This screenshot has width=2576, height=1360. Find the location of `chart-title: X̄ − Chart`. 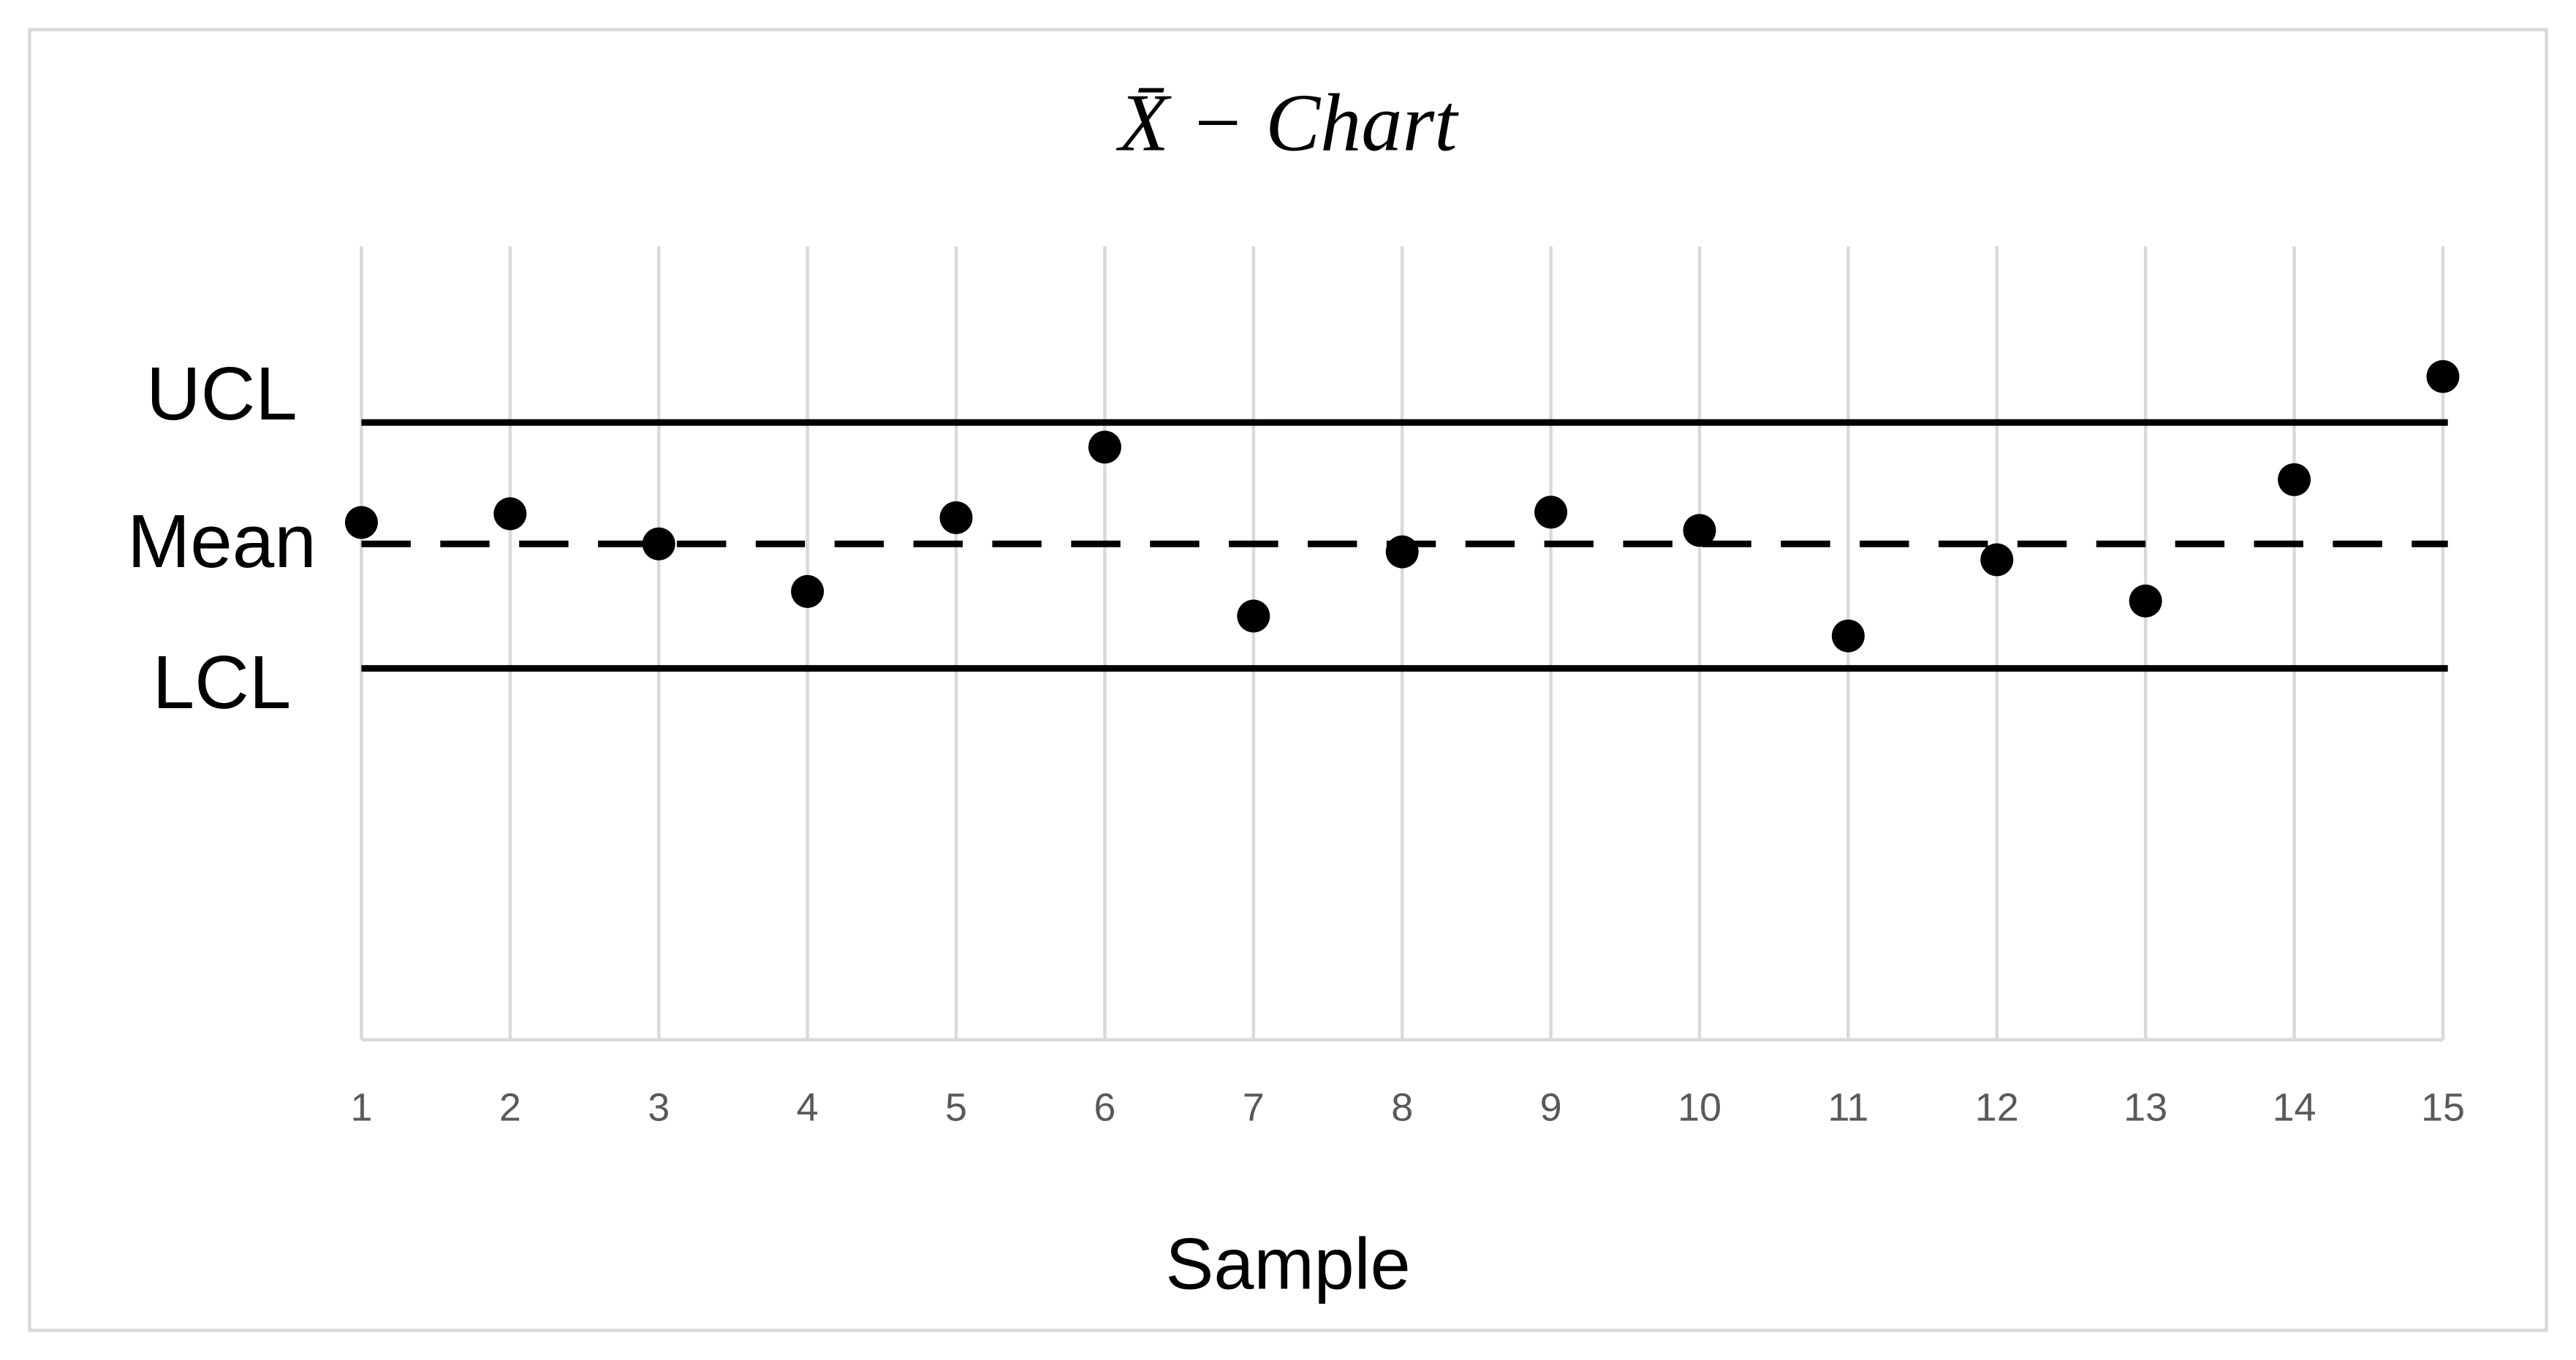

chart-title: X̄ − Chart is located at coordinates (1288, 123).